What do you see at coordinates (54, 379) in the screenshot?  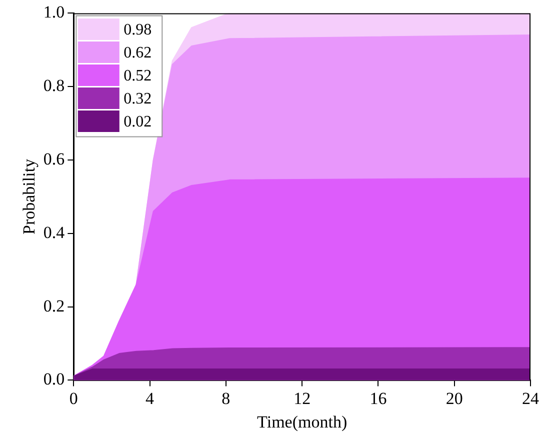 I see `y-tick-label: 0.0` at bounding box center [54, 379].